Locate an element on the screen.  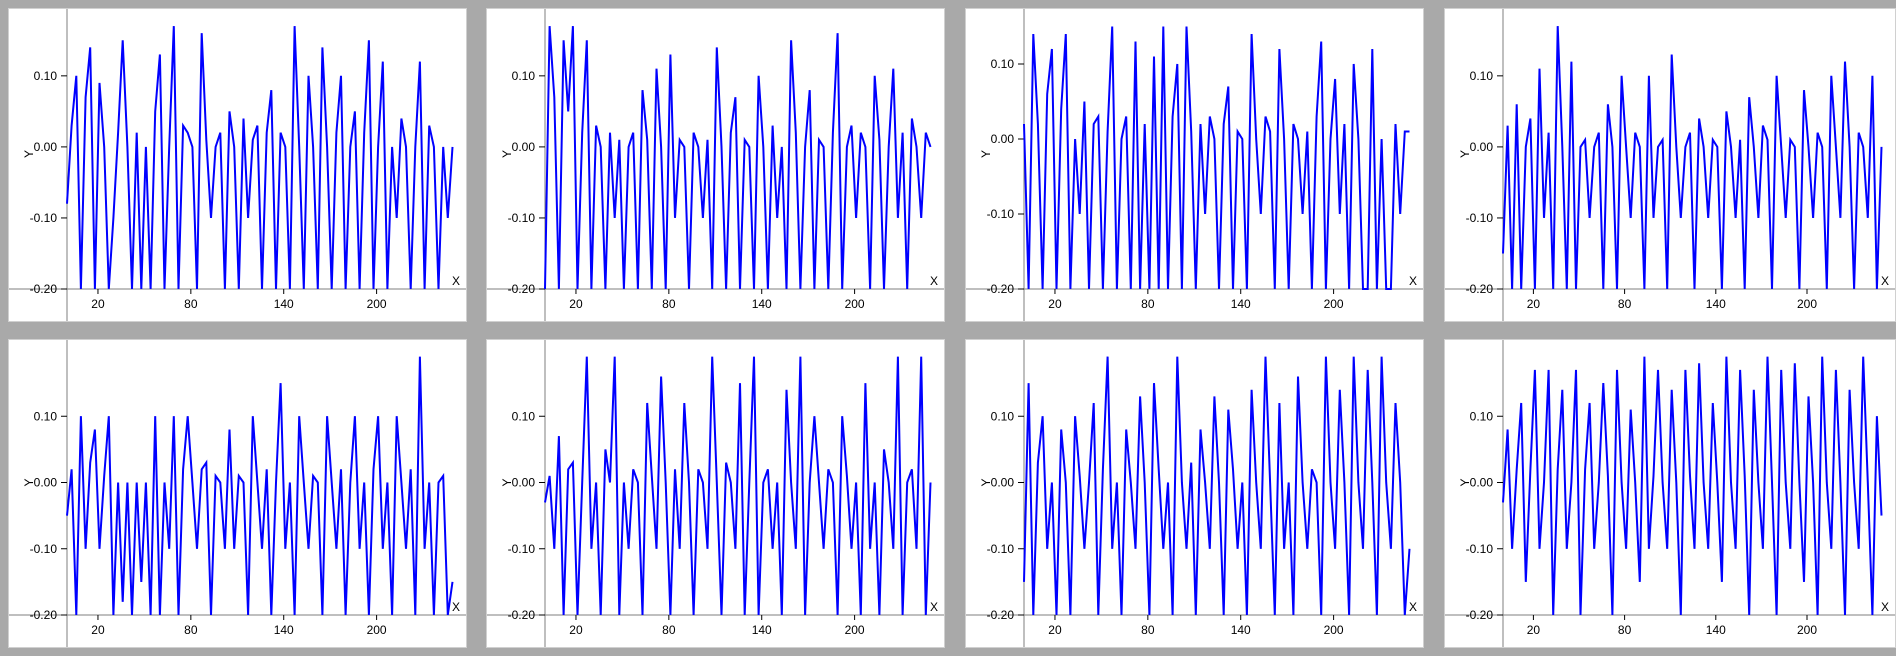
chart-panel-3: -0.20 -0.10 0.00 0.10 20 80 140 200 Y X is located at coordinates (1194, 165).